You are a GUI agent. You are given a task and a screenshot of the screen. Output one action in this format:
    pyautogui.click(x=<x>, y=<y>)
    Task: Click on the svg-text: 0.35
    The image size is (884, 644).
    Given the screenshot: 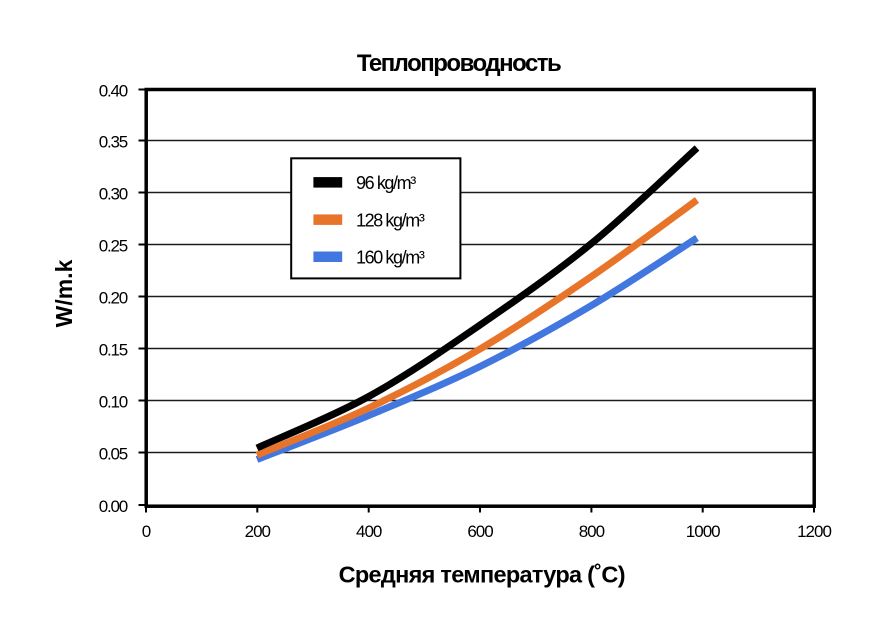 What is the action you would take?
    pyautogui.click(x=113, y=141)
    